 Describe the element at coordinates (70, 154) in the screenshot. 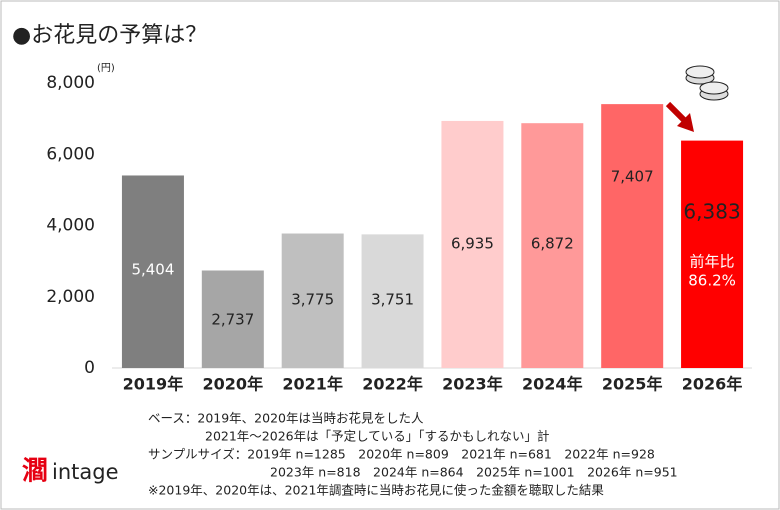

I see `y-tick-label: 6,000` at that location.